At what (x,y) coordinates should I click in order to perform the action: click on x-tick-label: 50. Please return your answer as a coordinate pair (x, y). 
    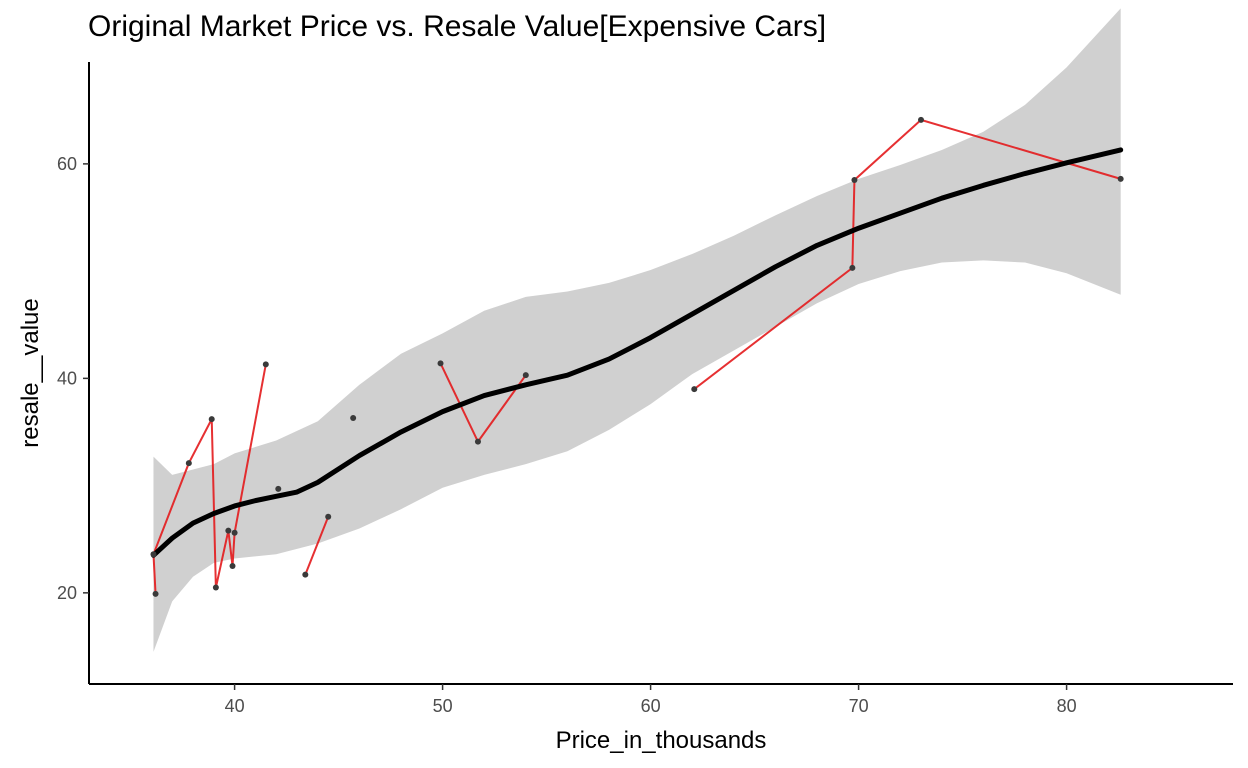
    Looking at the image, I should click on (443, 706).